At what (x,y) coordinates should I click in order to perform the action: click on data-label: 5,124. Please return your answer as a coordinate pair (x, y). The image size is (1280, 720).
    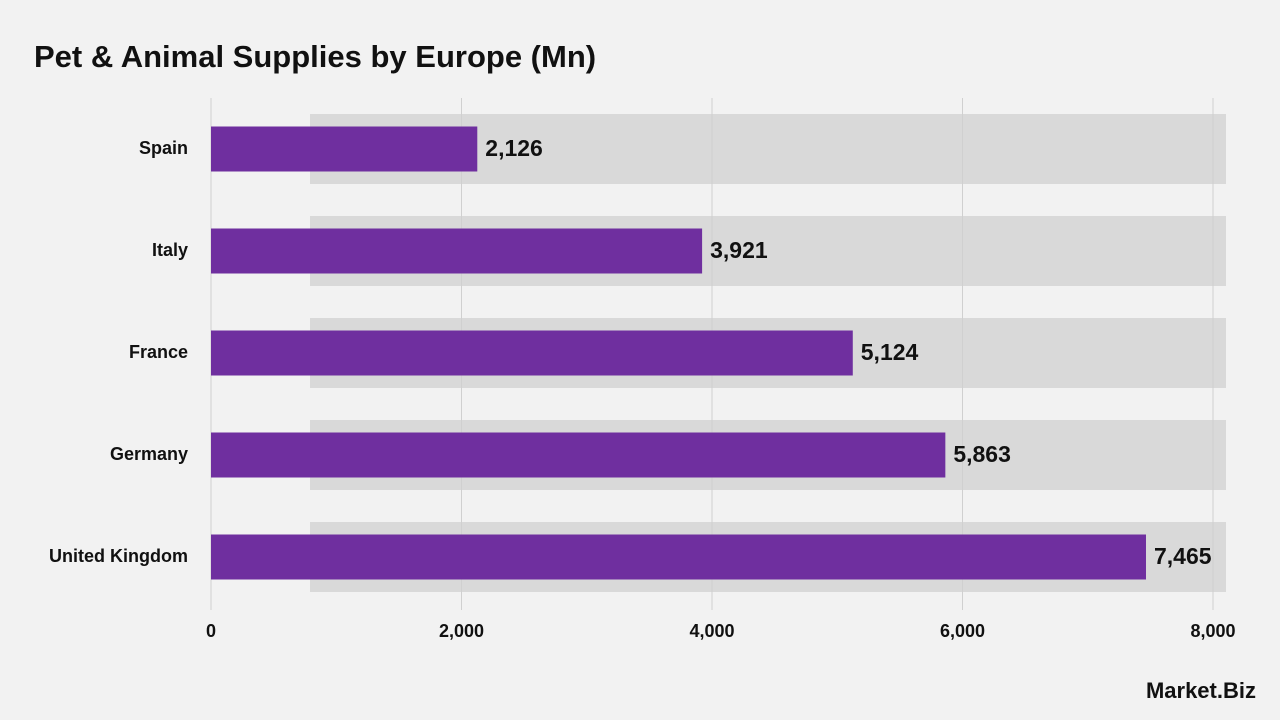
    Looking at the image, I should click on (890, 352).